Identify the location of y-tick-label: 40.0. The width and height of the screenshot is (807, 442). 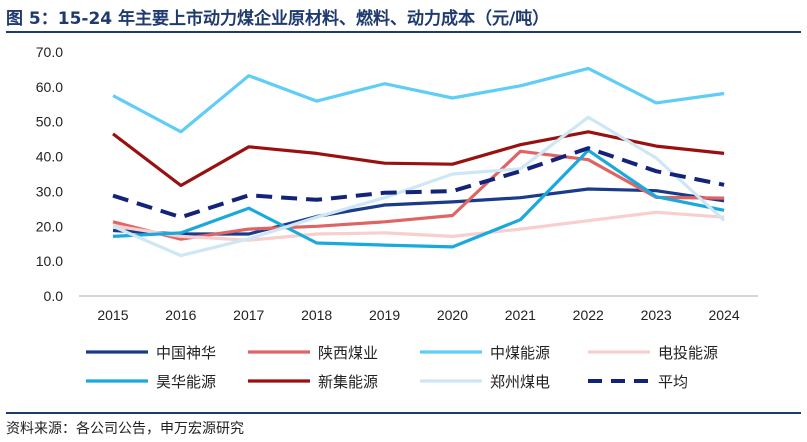
(49, 157).